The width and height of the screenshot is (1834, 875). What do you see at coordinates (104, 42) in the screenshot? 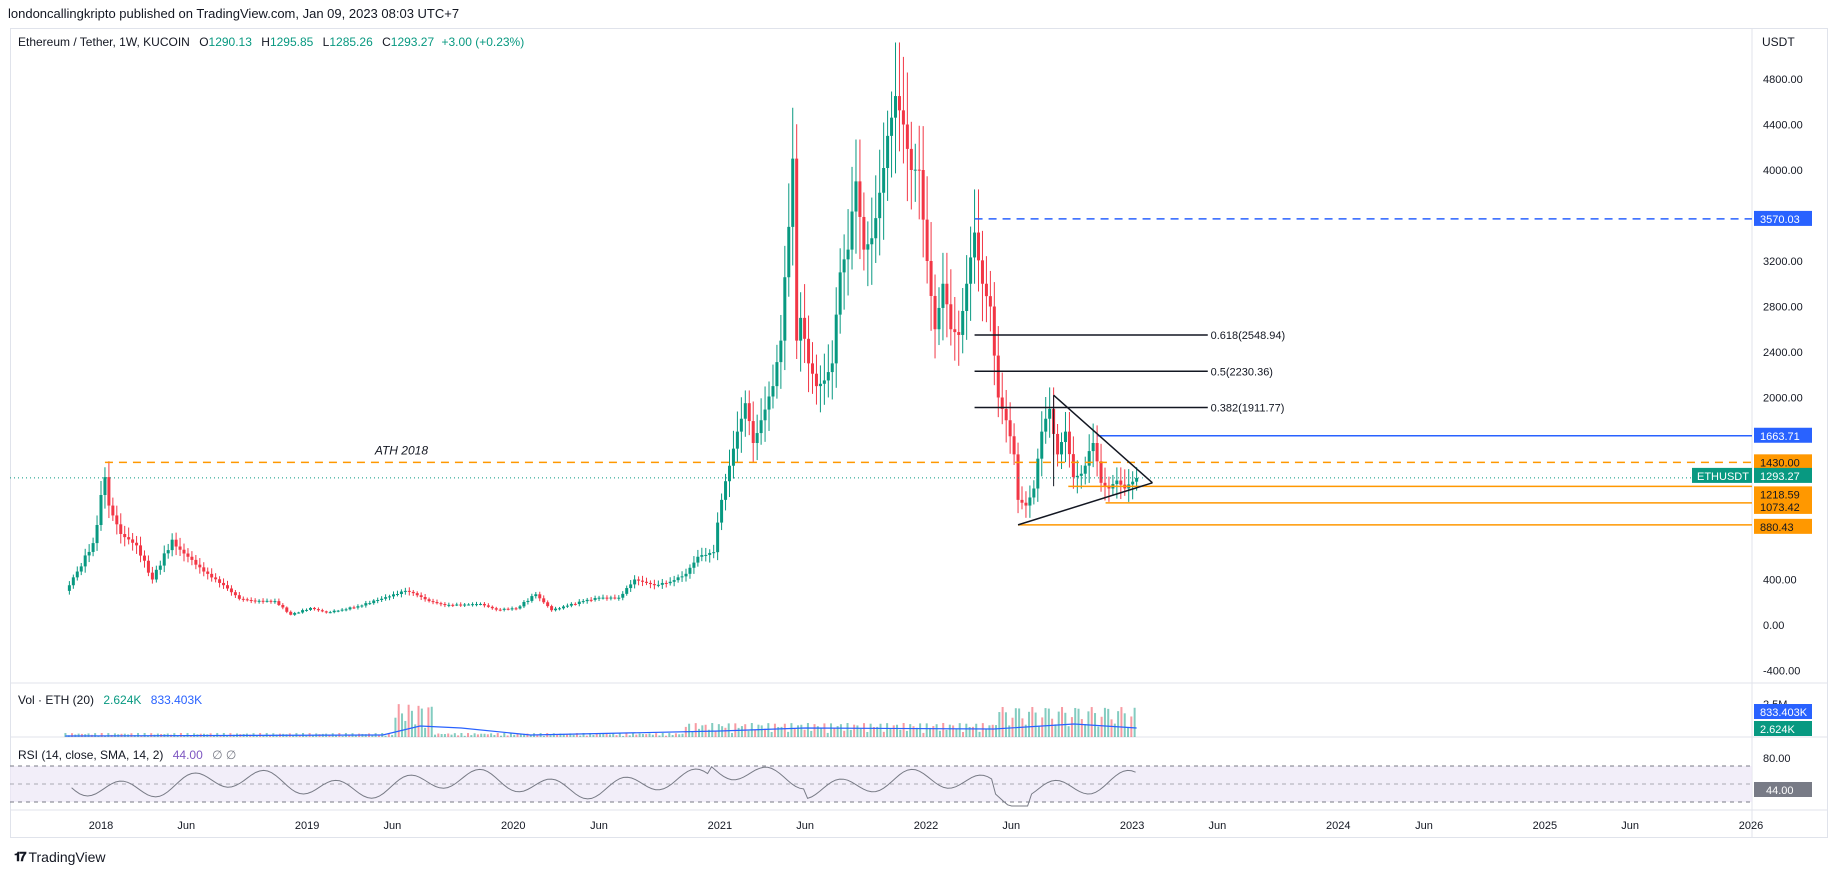
I see `symbol-name: Ethereum / Tether, 1W, KUCOIN` at bounding box center [104, 42].